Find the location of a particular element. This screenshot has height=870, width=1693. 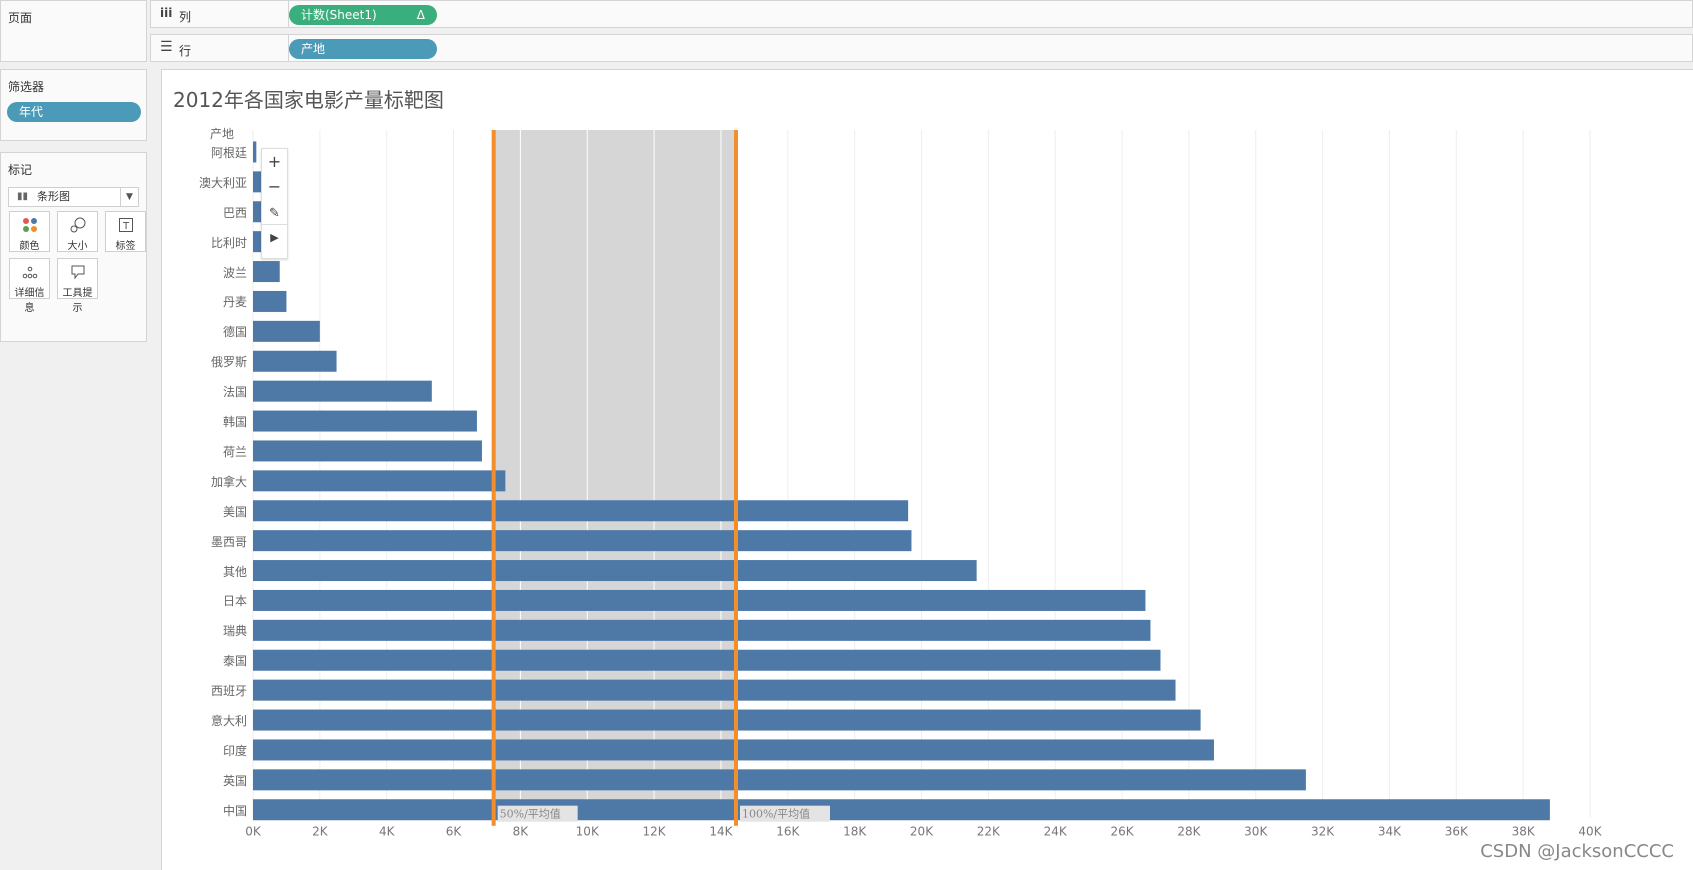

x-tick-label: 34K is located at coordinates (1390, 832).